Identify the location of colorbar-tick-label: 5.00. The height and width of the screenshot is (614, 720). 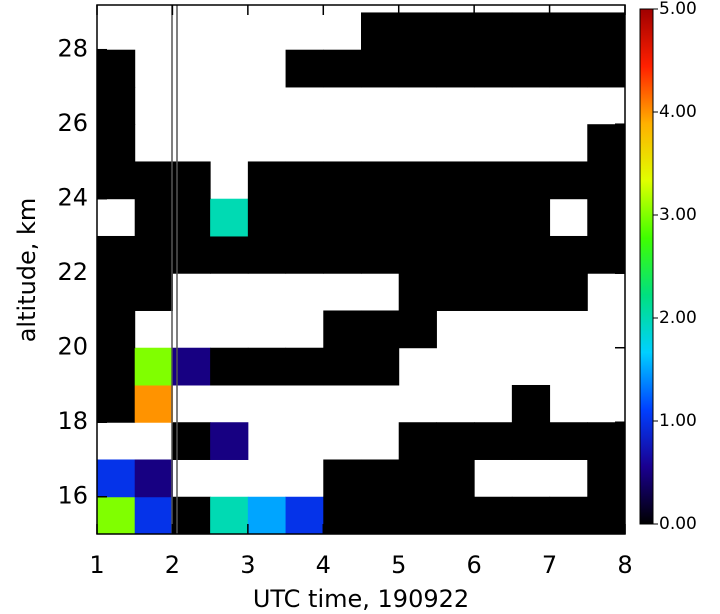
(678, 9).